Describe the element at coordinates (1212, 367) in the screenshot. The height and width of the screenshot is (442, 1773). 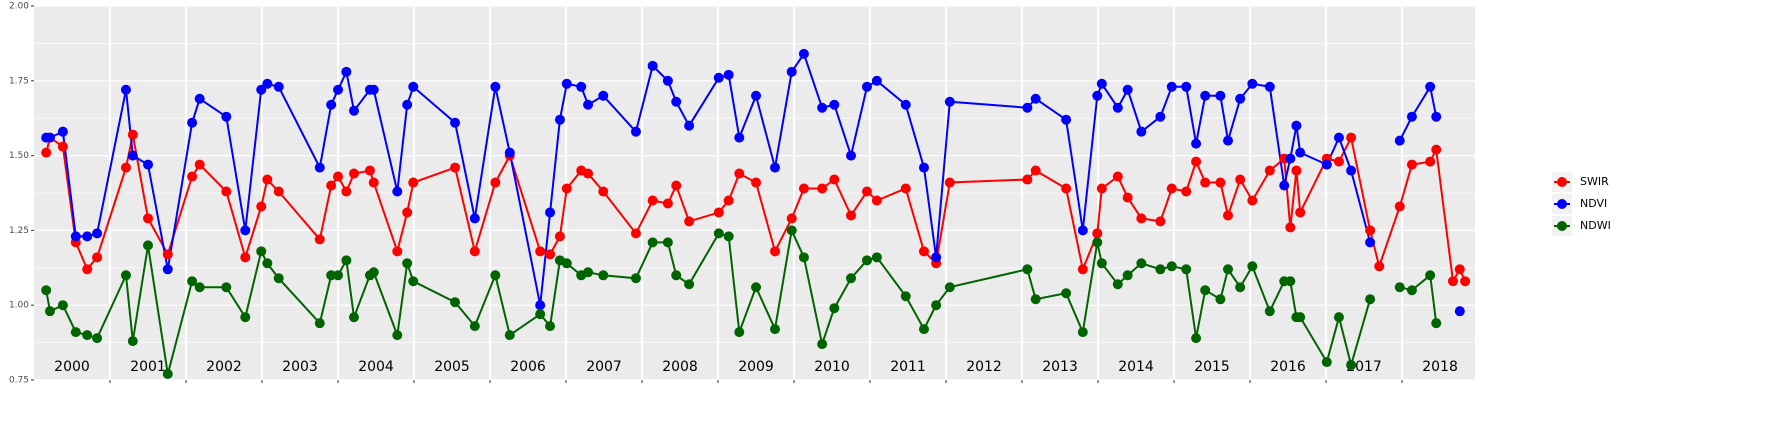
I see `year-label: 2015` at that location.